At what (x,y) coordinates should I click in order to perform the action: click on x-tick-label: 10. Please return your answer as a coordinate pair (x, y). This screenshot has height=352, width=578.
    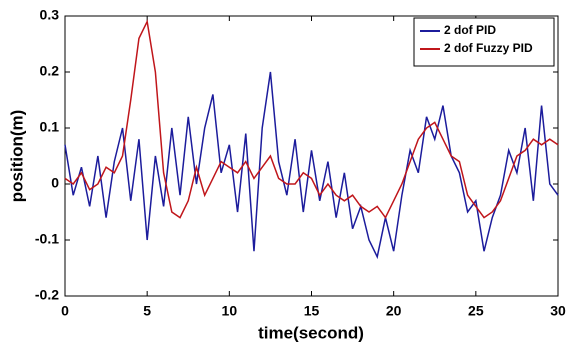
    Looking at the image, I should click on (230, 311).